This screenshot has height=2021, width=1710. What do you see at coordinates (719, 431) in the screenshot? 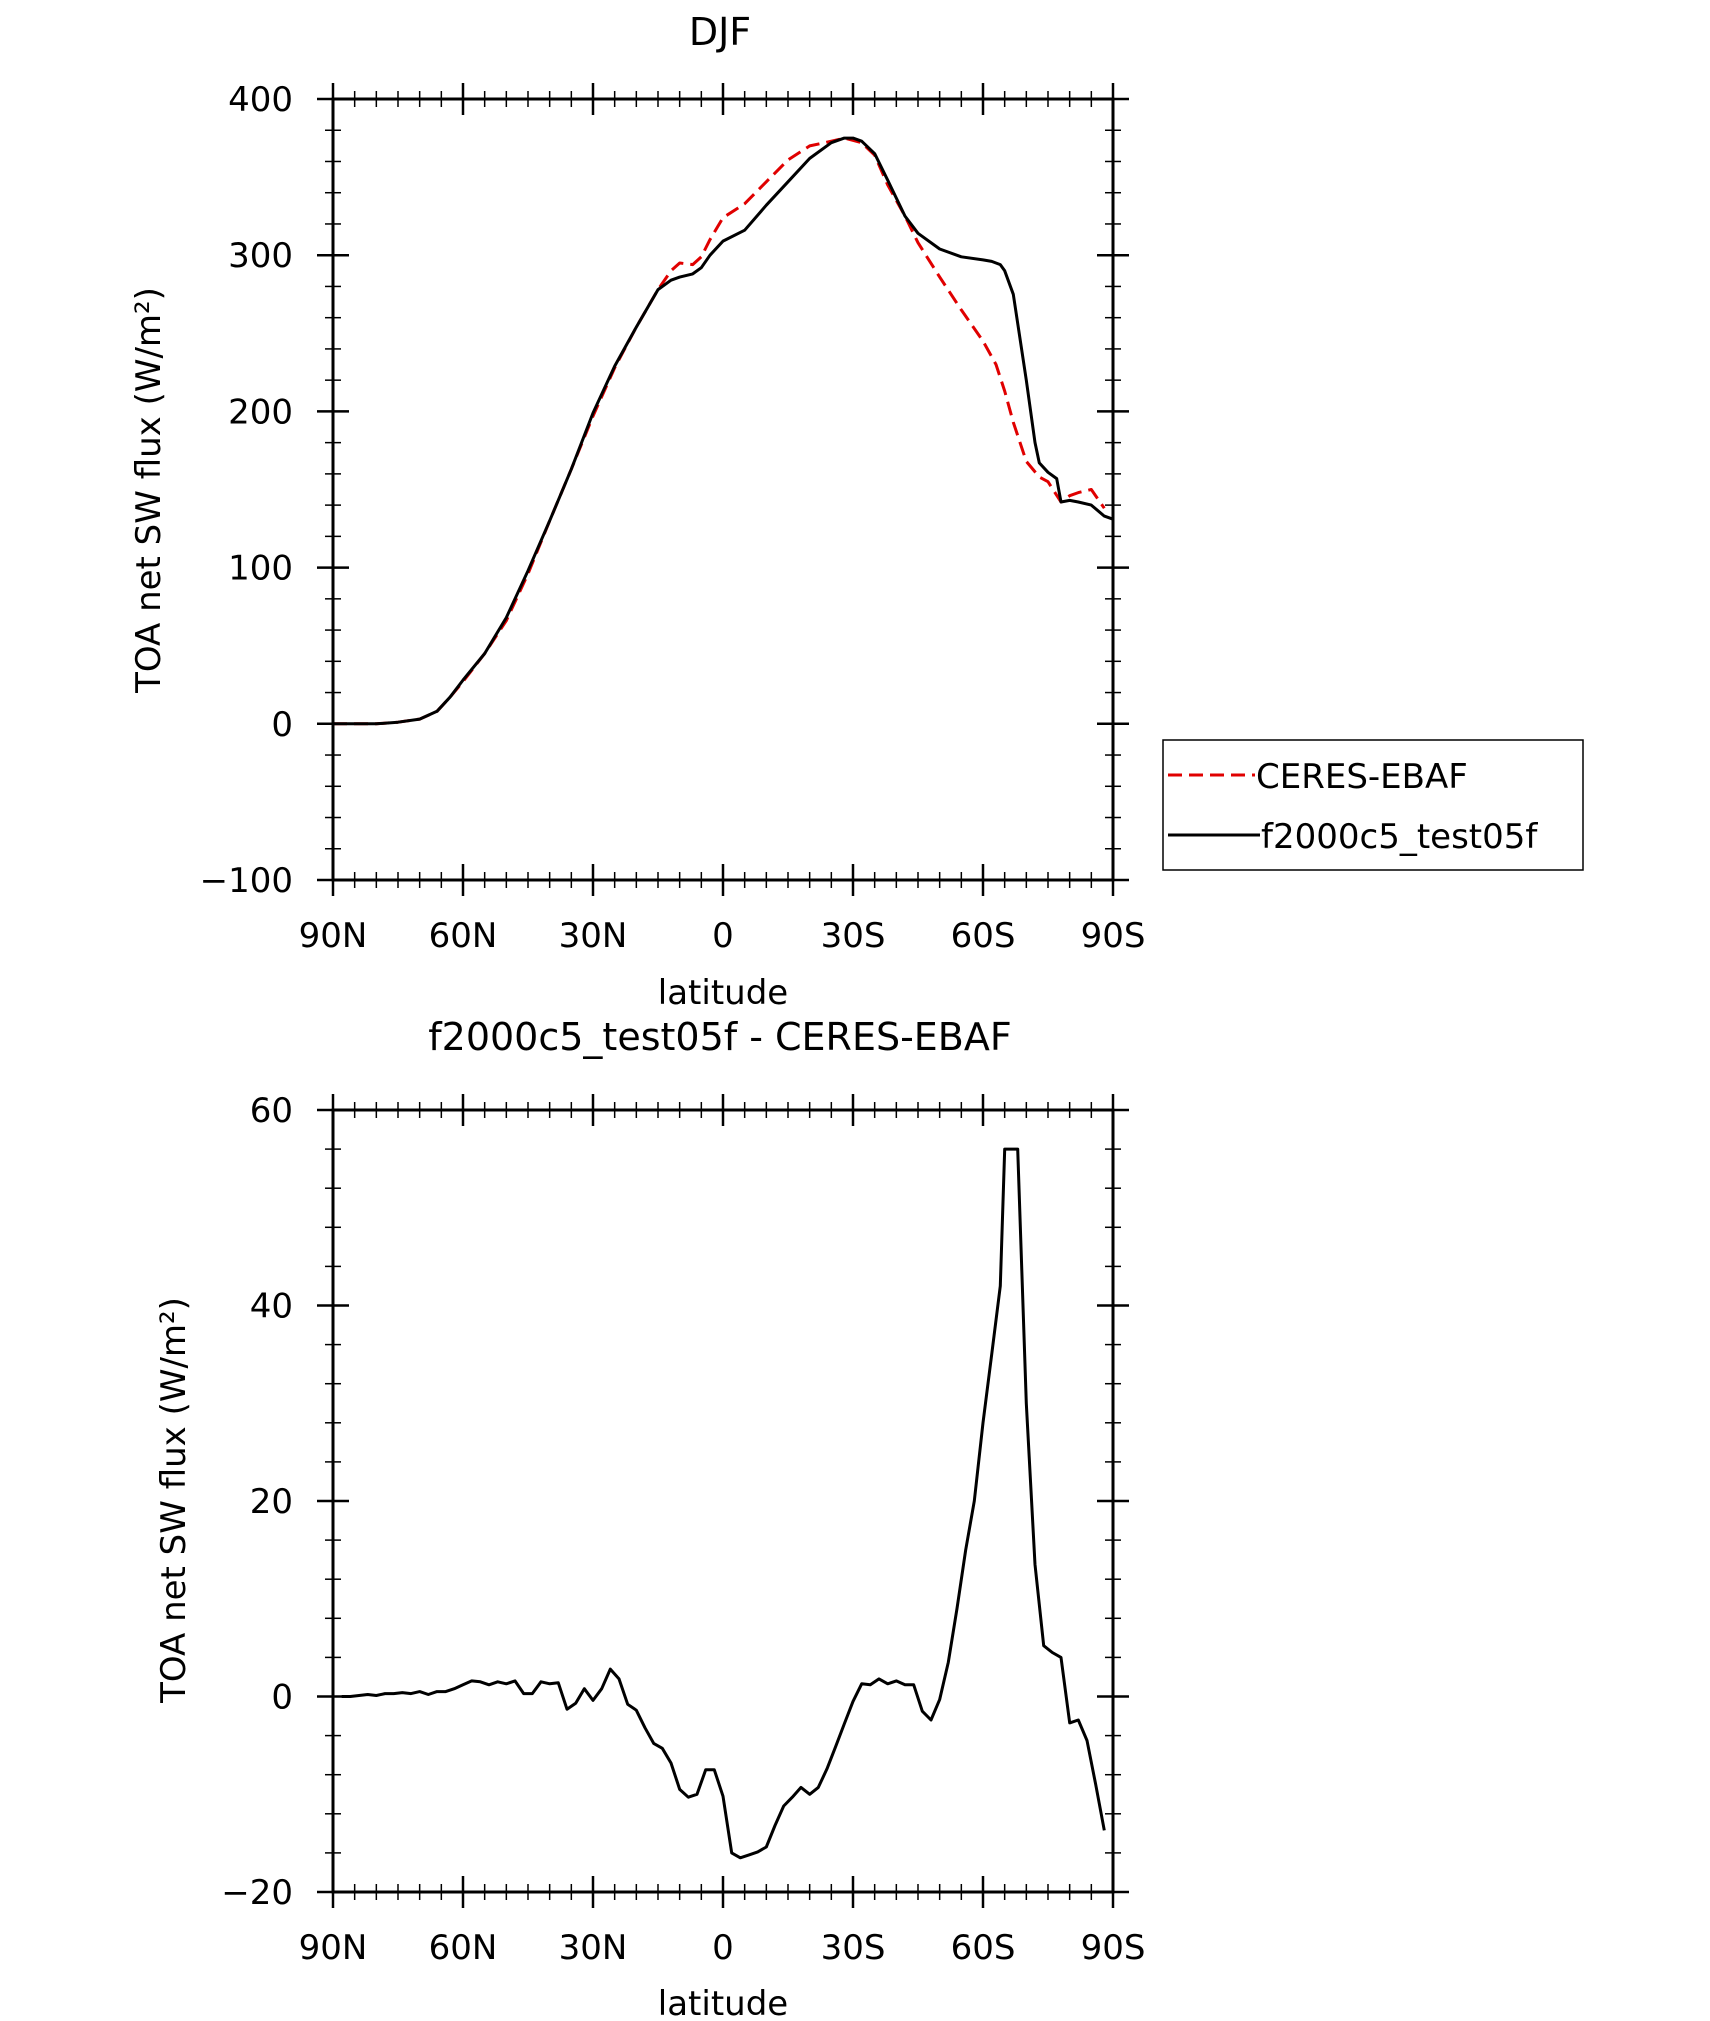
I see `series-line-ceres-ebaf` at bounding box center [719, 431].